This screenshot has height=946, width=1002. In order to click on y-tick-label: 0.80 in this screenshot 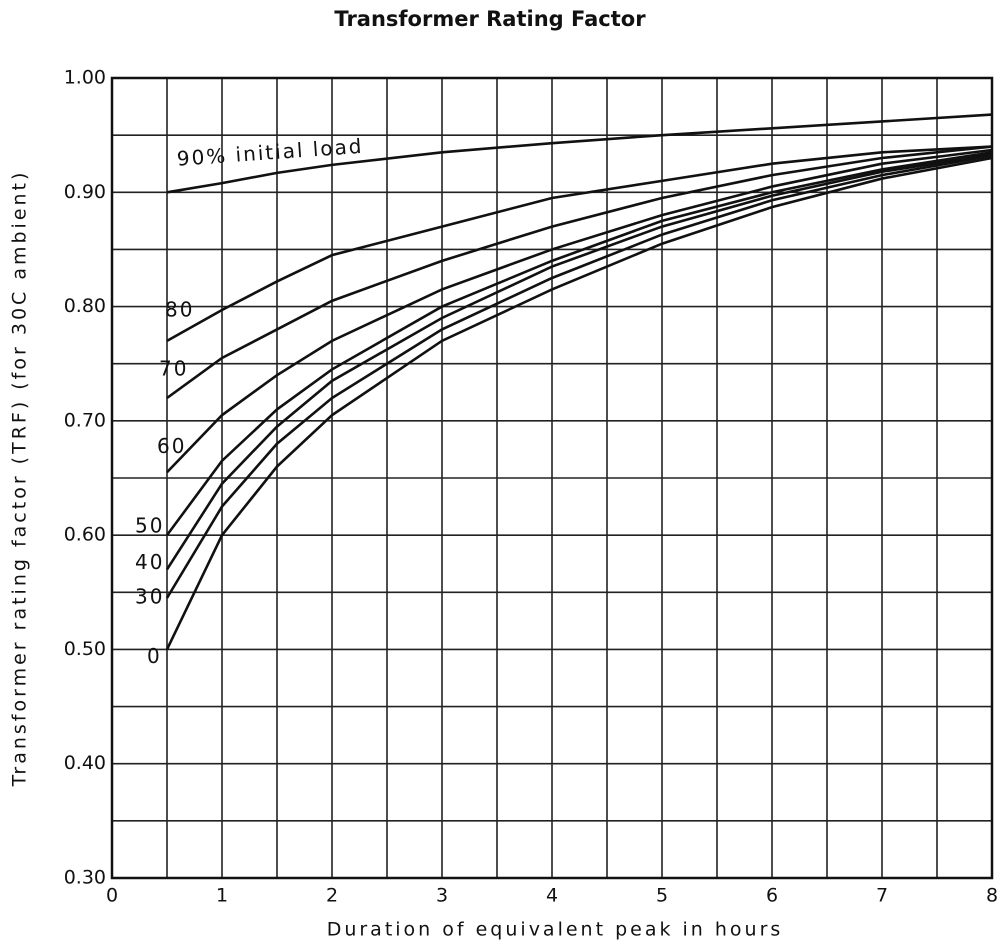, I will do `click(85, 306)`.